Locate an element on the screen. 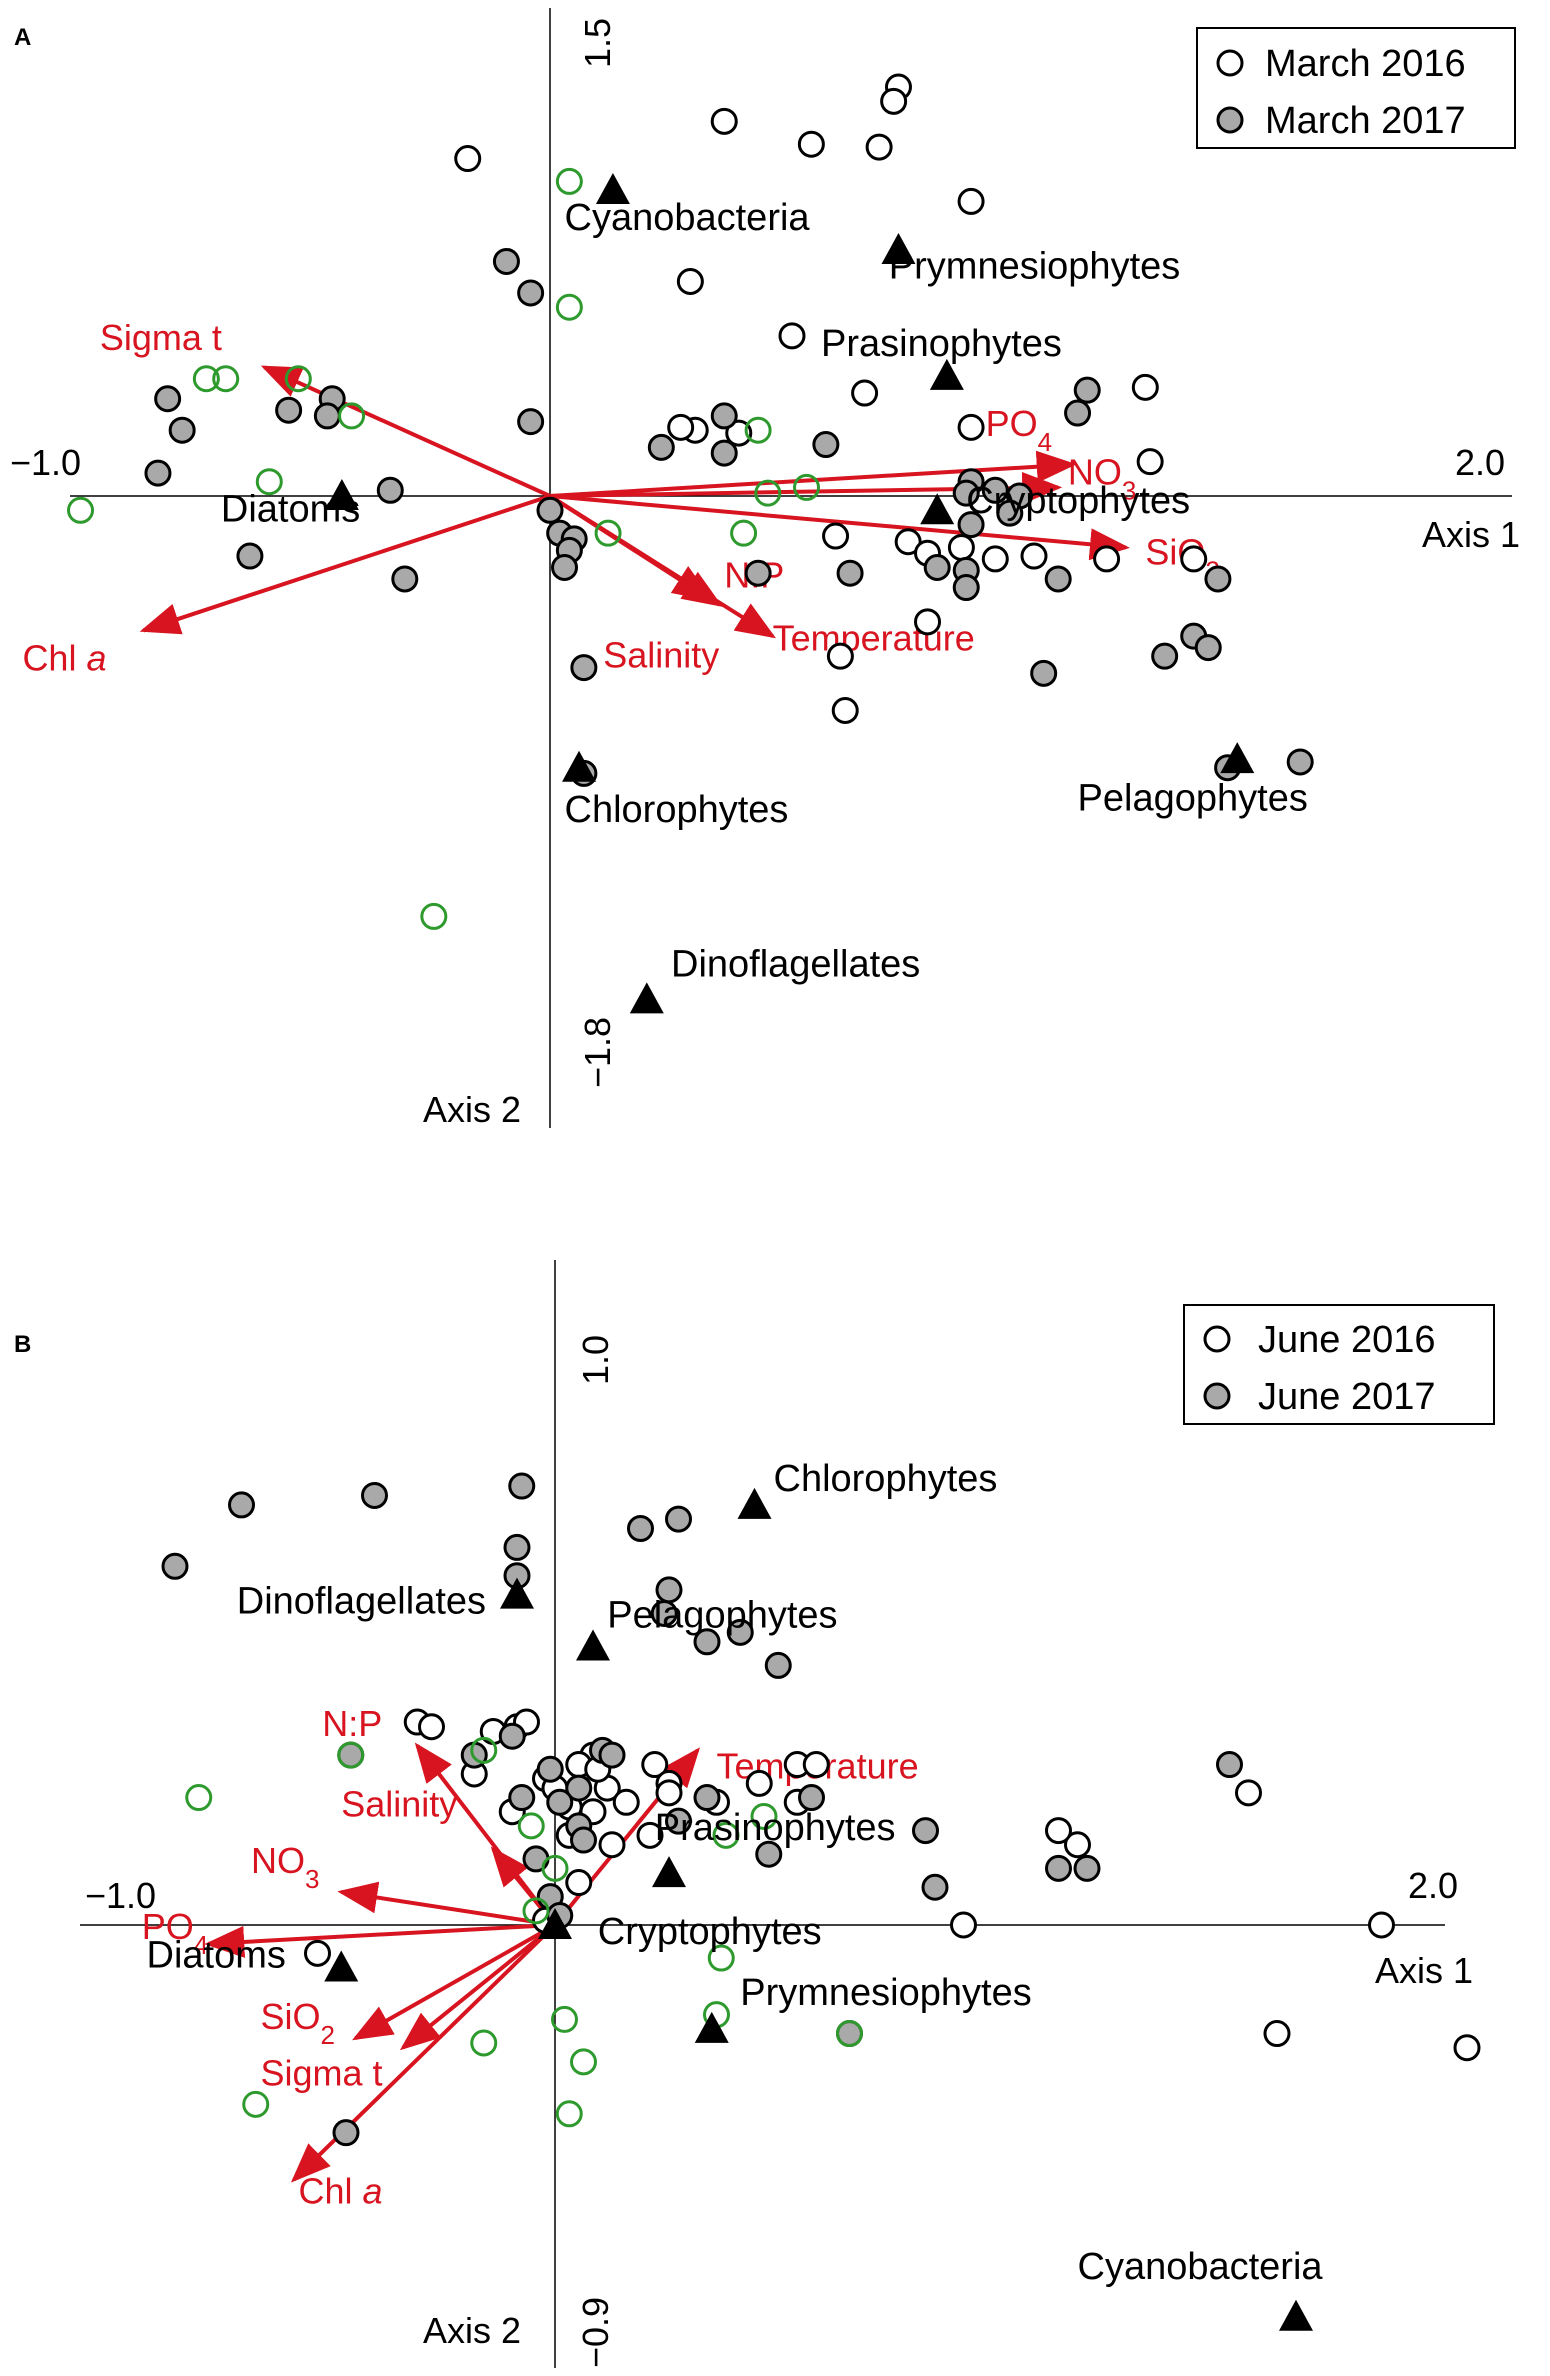 The height and width of the screenshot is (2376, 1550). env-vector-label: Salinity is located at coordinates (661, 655).